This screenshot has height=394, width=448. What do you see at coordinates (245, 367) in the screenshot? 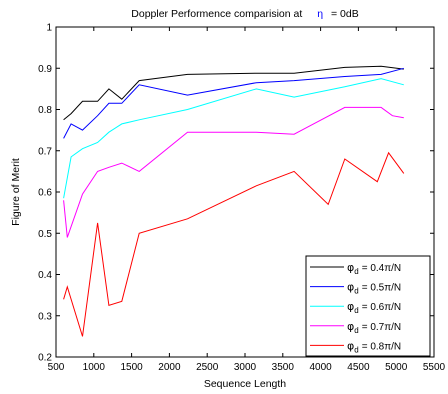
I see `x-tick-label: 3000` at bounding box center [245, 367].